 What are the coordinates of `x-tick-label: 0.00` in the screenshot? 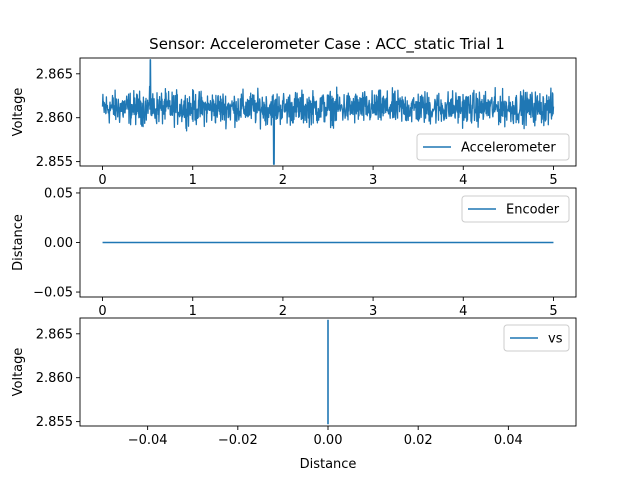 It's located at (328, 440).